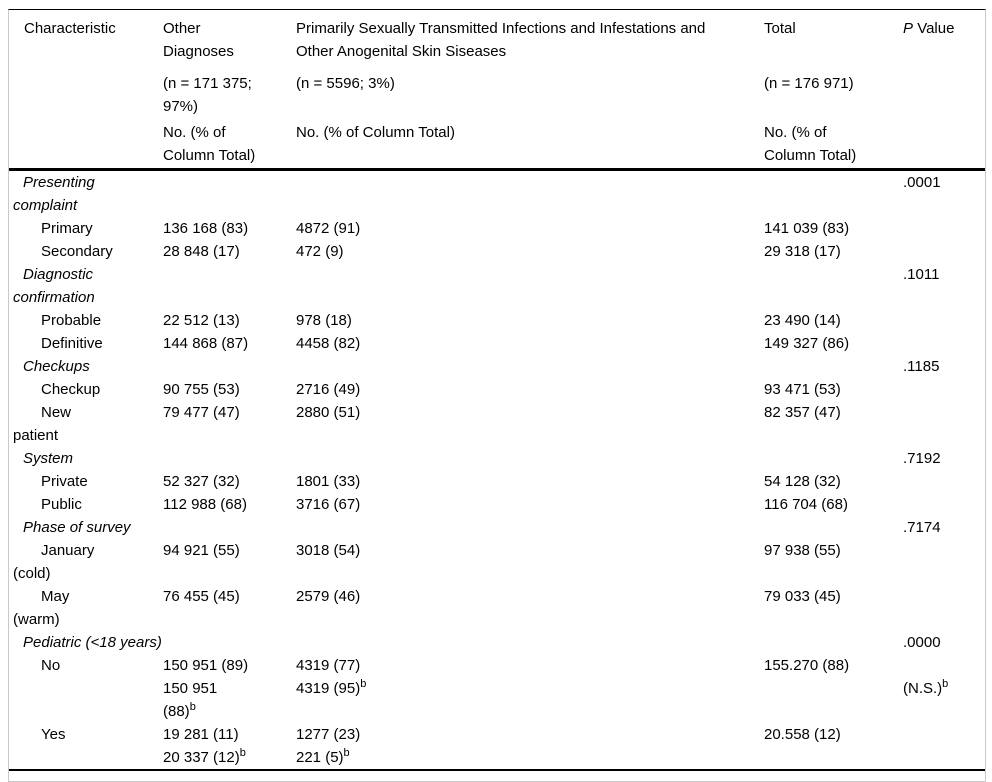 The height and width of the screenshot is (782, 992). I want to click on table-row: 150 951 (88)b 4319 (95)b (N.S.)b, so click(497, 700).